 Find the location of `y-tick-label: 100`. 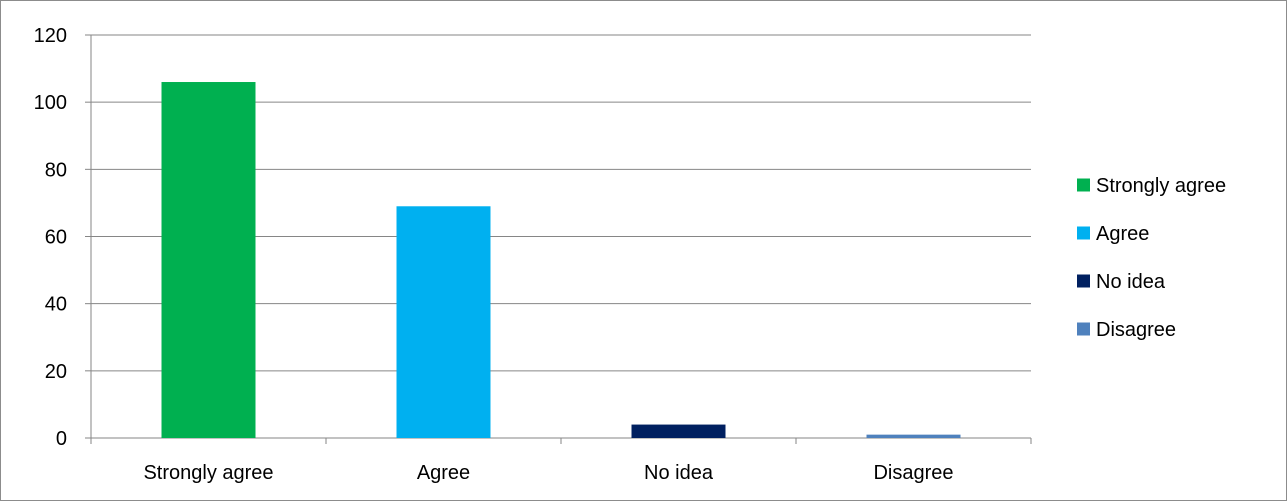

y-tick-label: 100 is located at coordinates (50, 103).